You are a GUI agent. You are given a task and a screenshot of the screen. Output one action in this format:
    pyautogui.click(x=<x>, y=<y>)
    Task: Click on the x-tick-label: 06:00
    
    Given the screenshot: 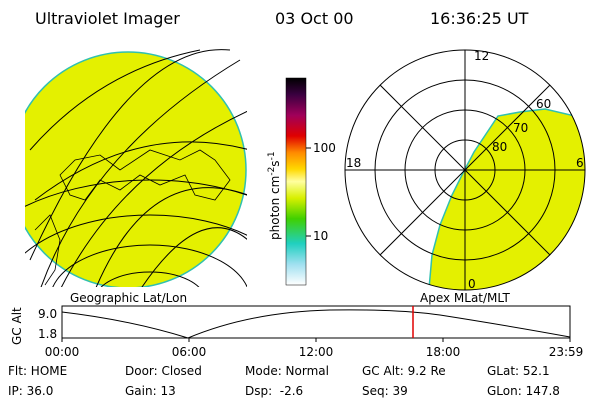 What is the action you would take?
    pyautogui.click(x=189, y=352)
    